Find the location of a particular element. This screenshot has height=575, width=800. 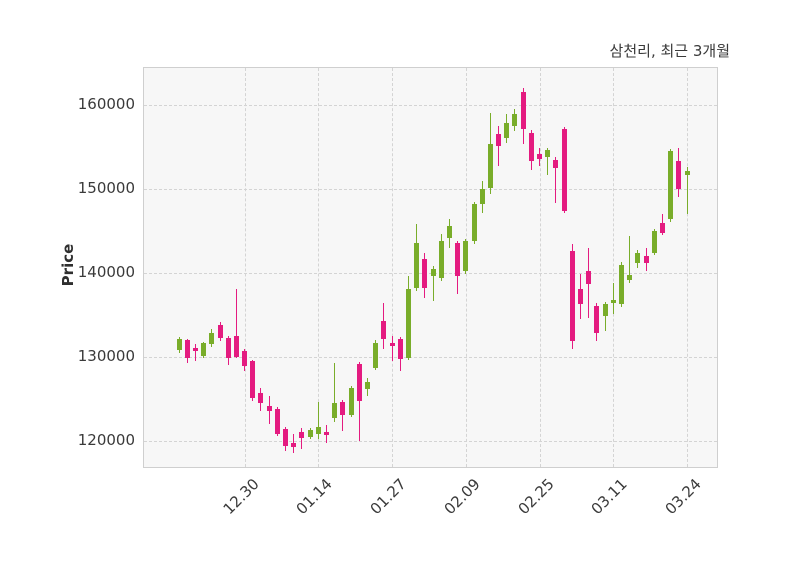

x-tick-label: 03.11 is located at coordinates (609, 497).